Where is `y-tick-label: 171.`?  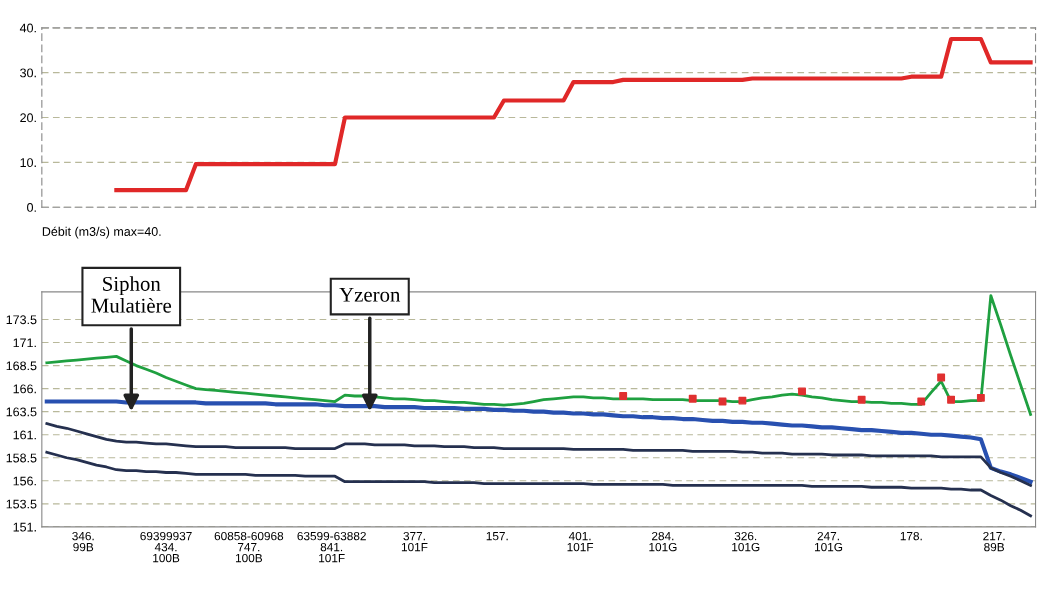 y-tick-label: 171. is located at coordinates (24, 343).